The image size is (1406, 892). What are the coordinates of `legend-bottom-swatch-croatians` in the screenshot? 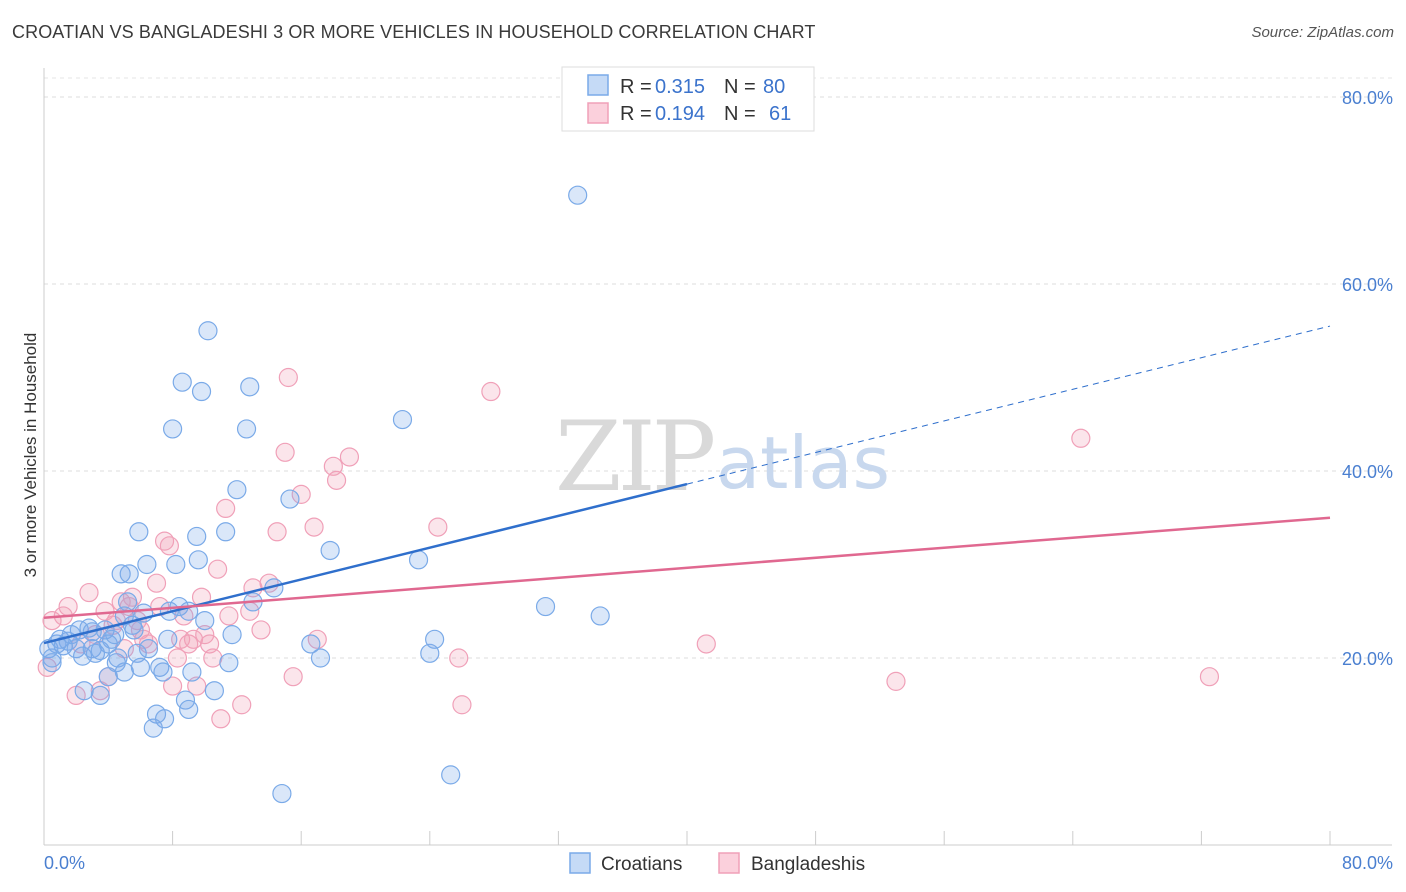 It's located at (580, 863).